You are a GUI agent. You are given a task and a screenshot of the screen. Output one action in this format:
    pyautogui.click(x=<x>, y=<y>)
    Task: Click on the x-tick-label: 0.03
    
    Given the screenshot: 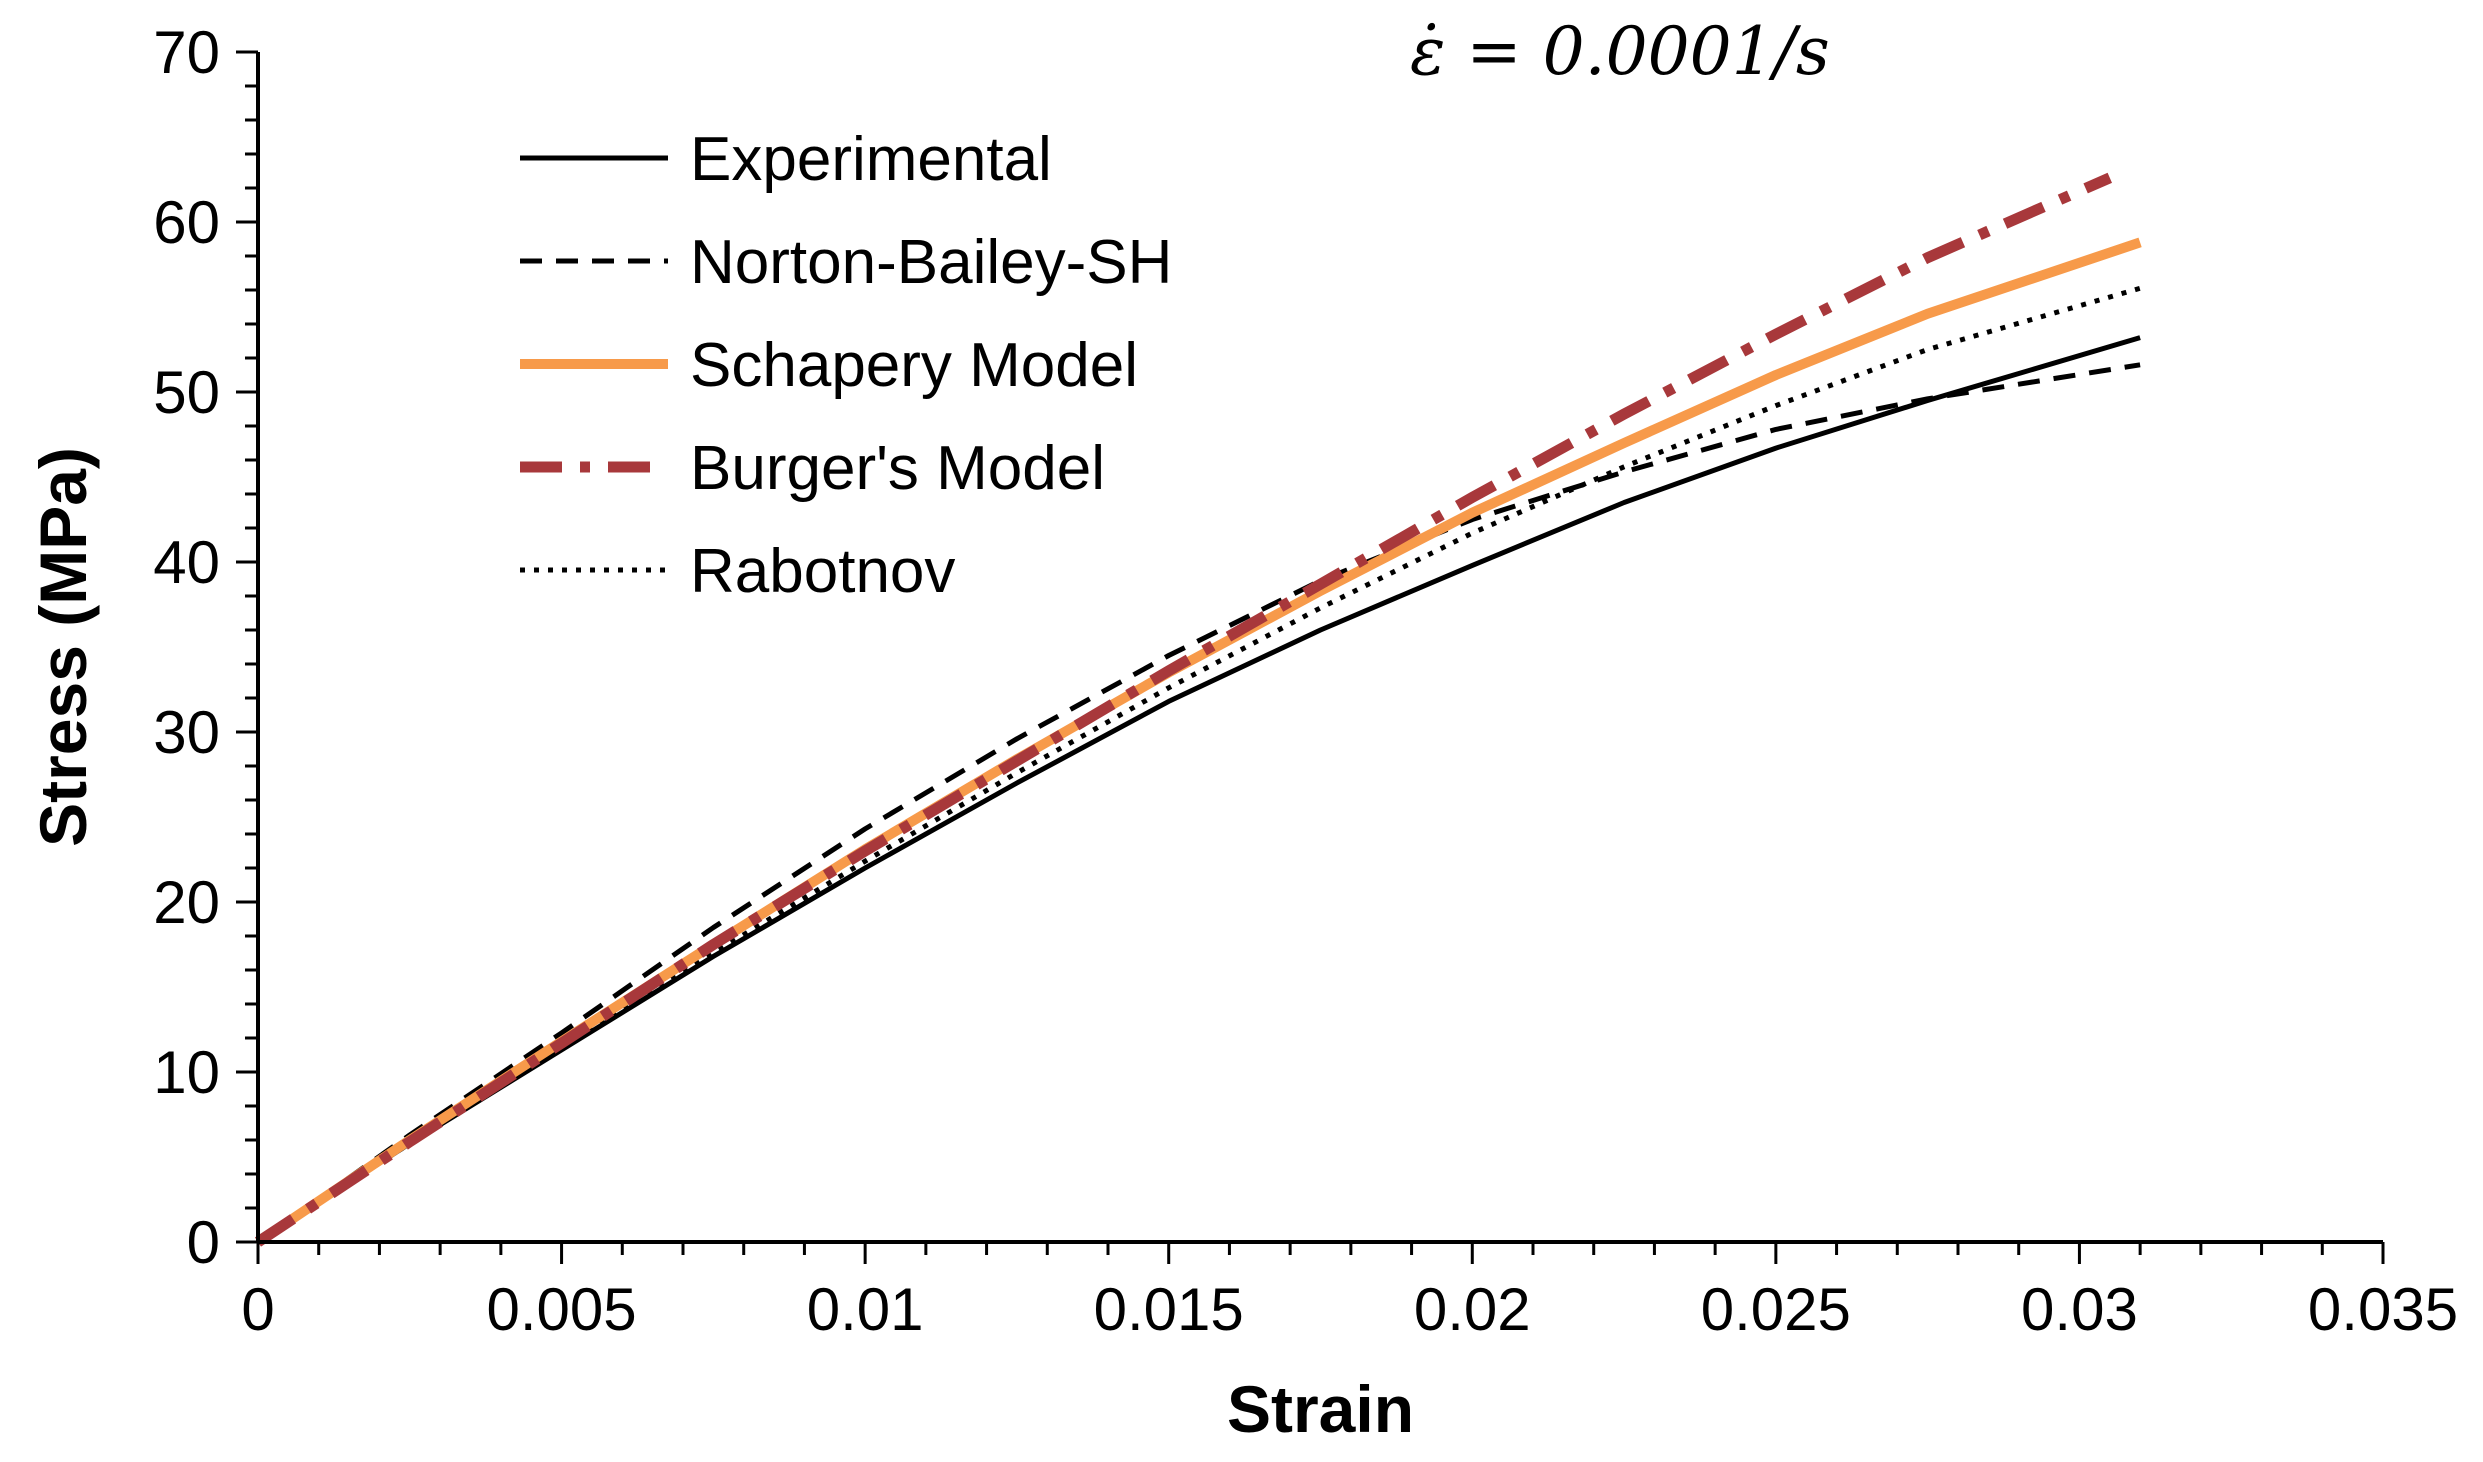 What is the action you would take?
    pyautogui.click(x=2079, y=1309)
    